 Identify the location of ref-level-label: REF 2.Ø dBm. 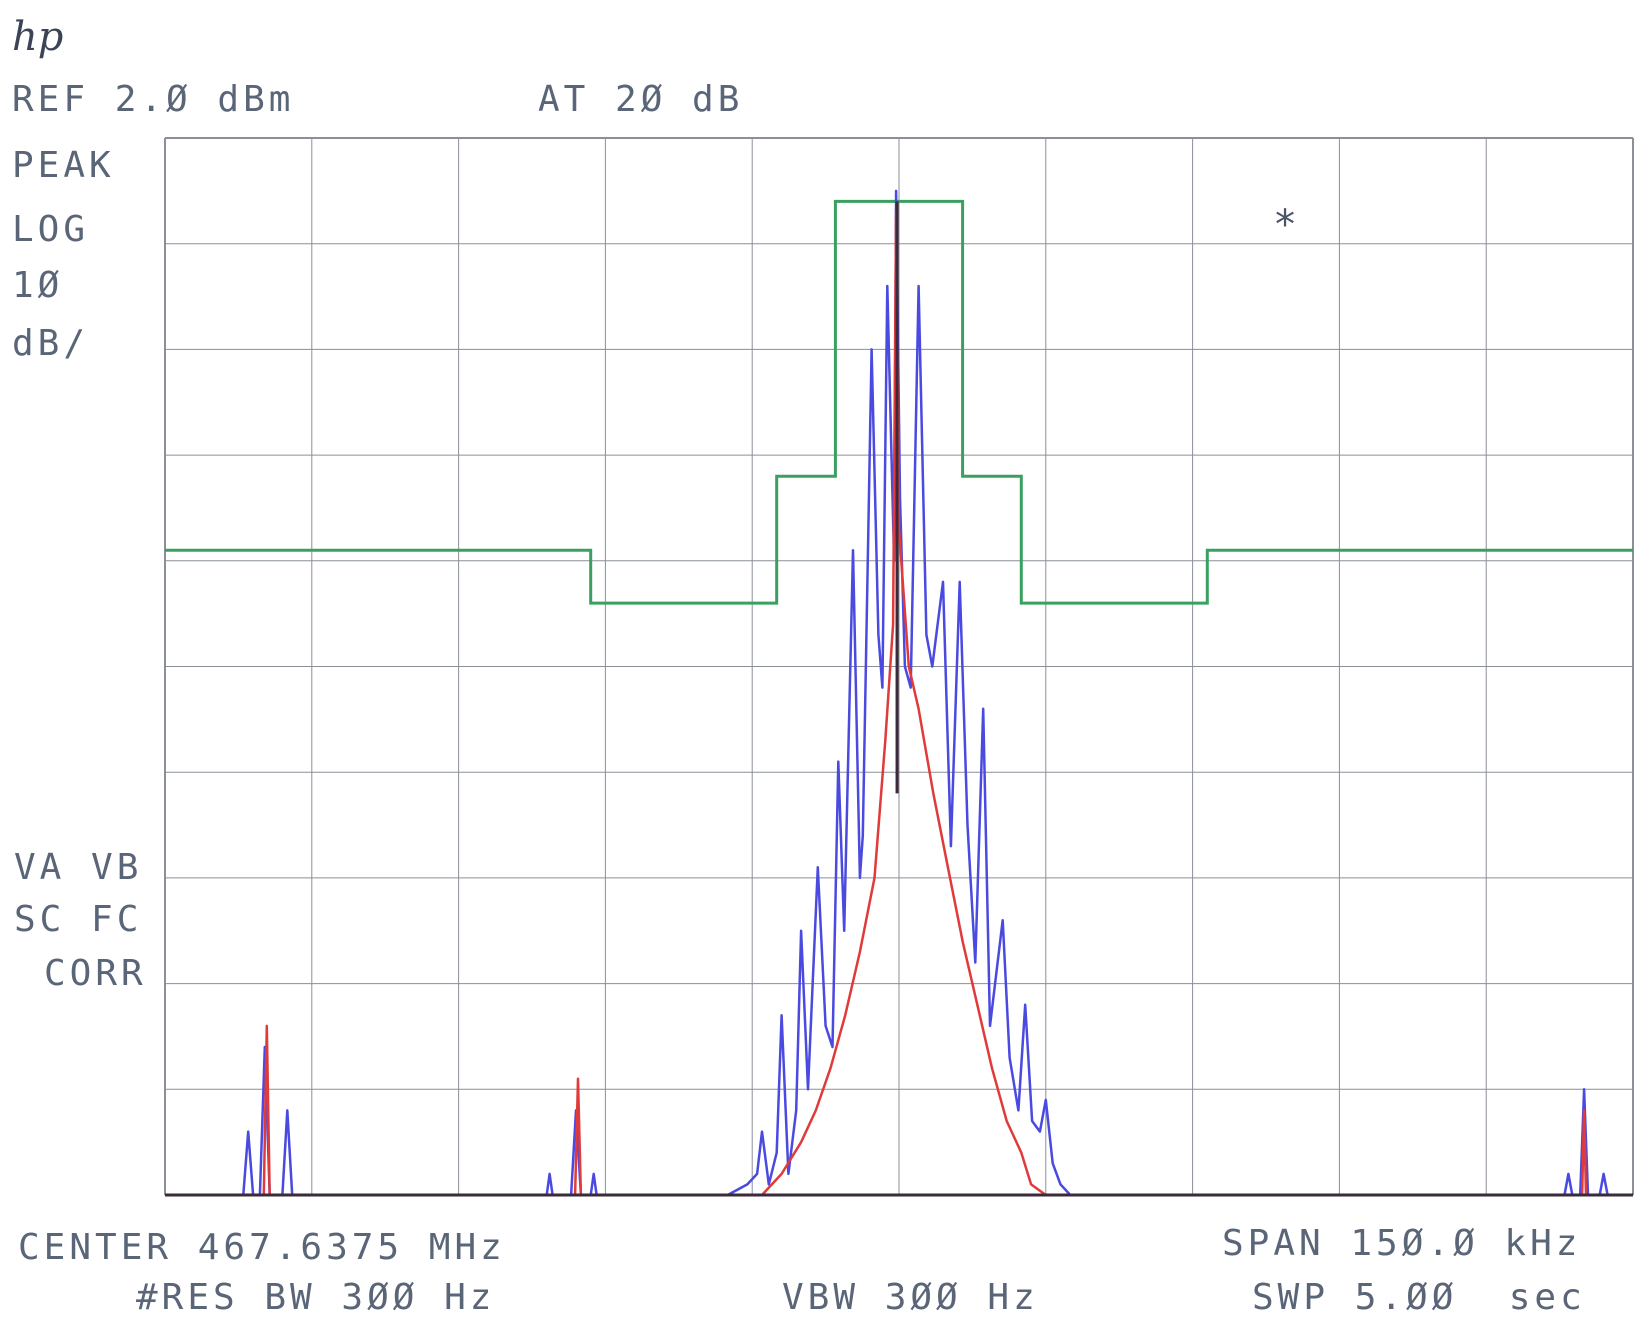
(153, 99).